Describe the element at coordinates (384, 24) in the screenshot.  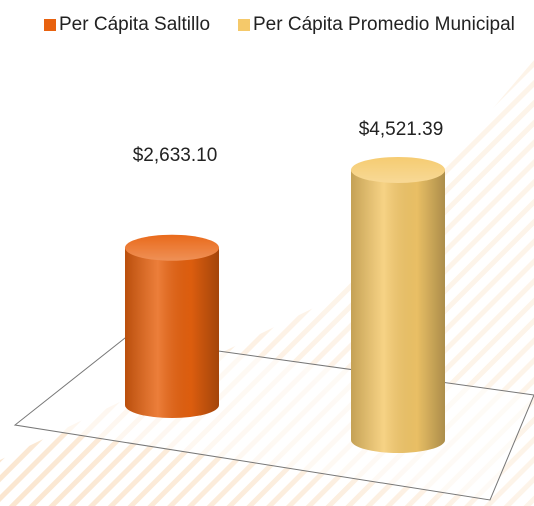
I see `legend-label: Per Cápita Promedio Municipal` at that location.